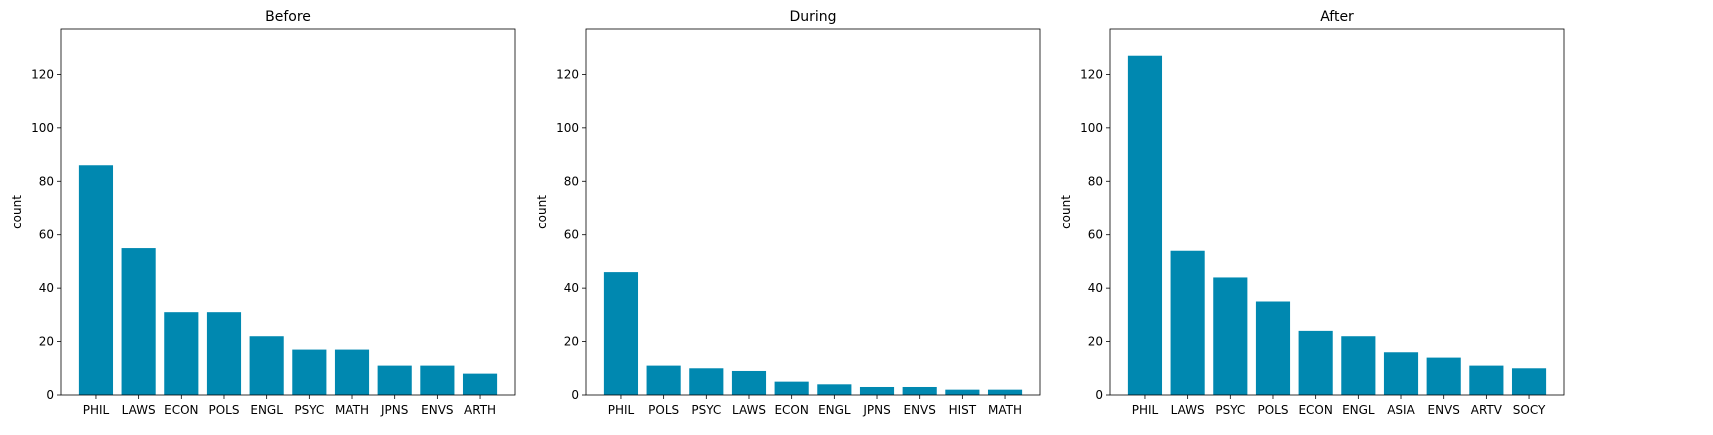 This screenshot has width=1713, height=435. I want to click on x-tick-label: SOCY, so click(1529, 410).